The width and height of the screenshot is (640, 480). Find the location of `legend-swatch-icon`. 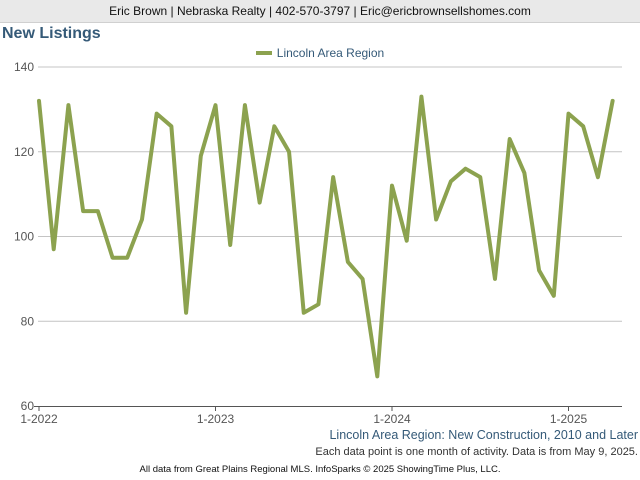

legend-swatch-icon is located at coordinates (263, 52).